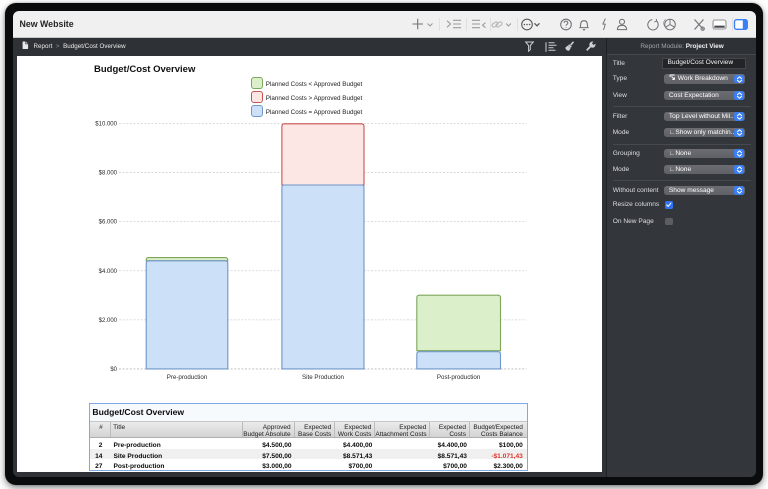  What do you see at coordinates (458, 377) in the screenshot?
I see `svg-text: Post-production` at bounding box center [458, 377].